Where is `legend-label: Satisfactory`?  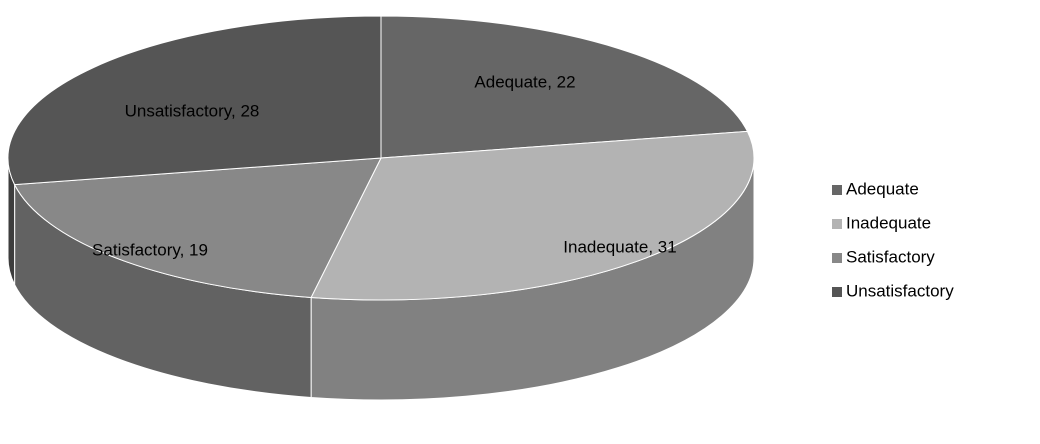
legend-label: Satisfactory is located at coordinates (890, 256).